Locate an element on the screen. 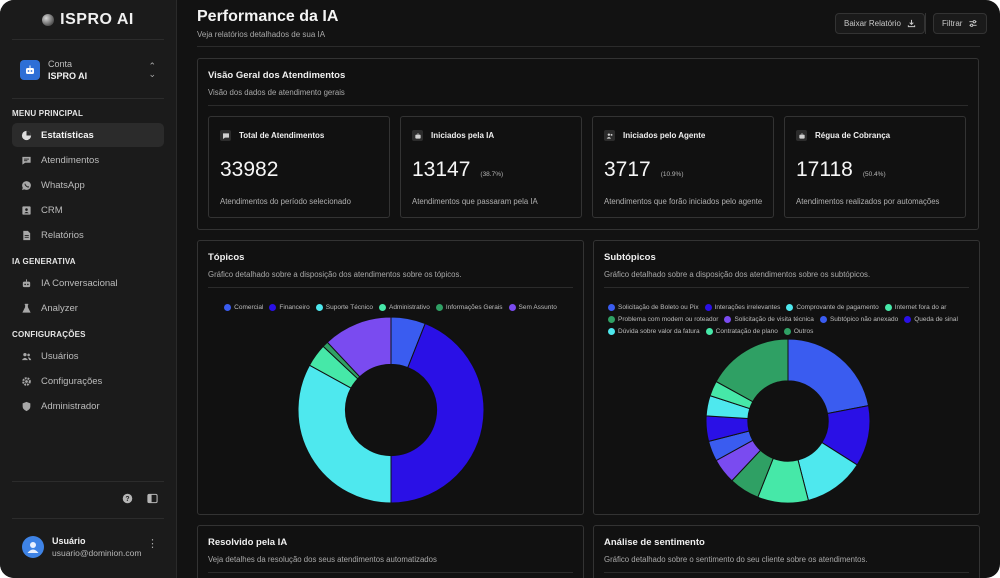  overview-title: Visão Geral dos Atendimentos is located at coordinates (277, 75).